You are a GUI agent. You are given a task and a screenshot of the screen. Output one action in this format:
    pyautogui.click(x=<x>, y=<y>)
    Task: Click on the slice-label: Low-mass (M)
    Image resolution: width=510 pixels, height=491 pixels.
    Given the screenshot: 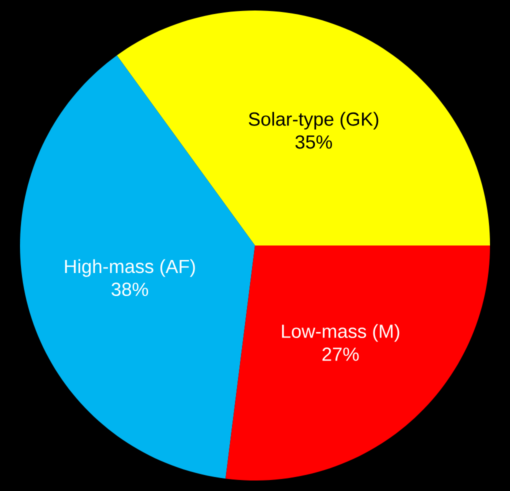 What is the action you would take?
    pyautogui.click(x=341, y=333)
    